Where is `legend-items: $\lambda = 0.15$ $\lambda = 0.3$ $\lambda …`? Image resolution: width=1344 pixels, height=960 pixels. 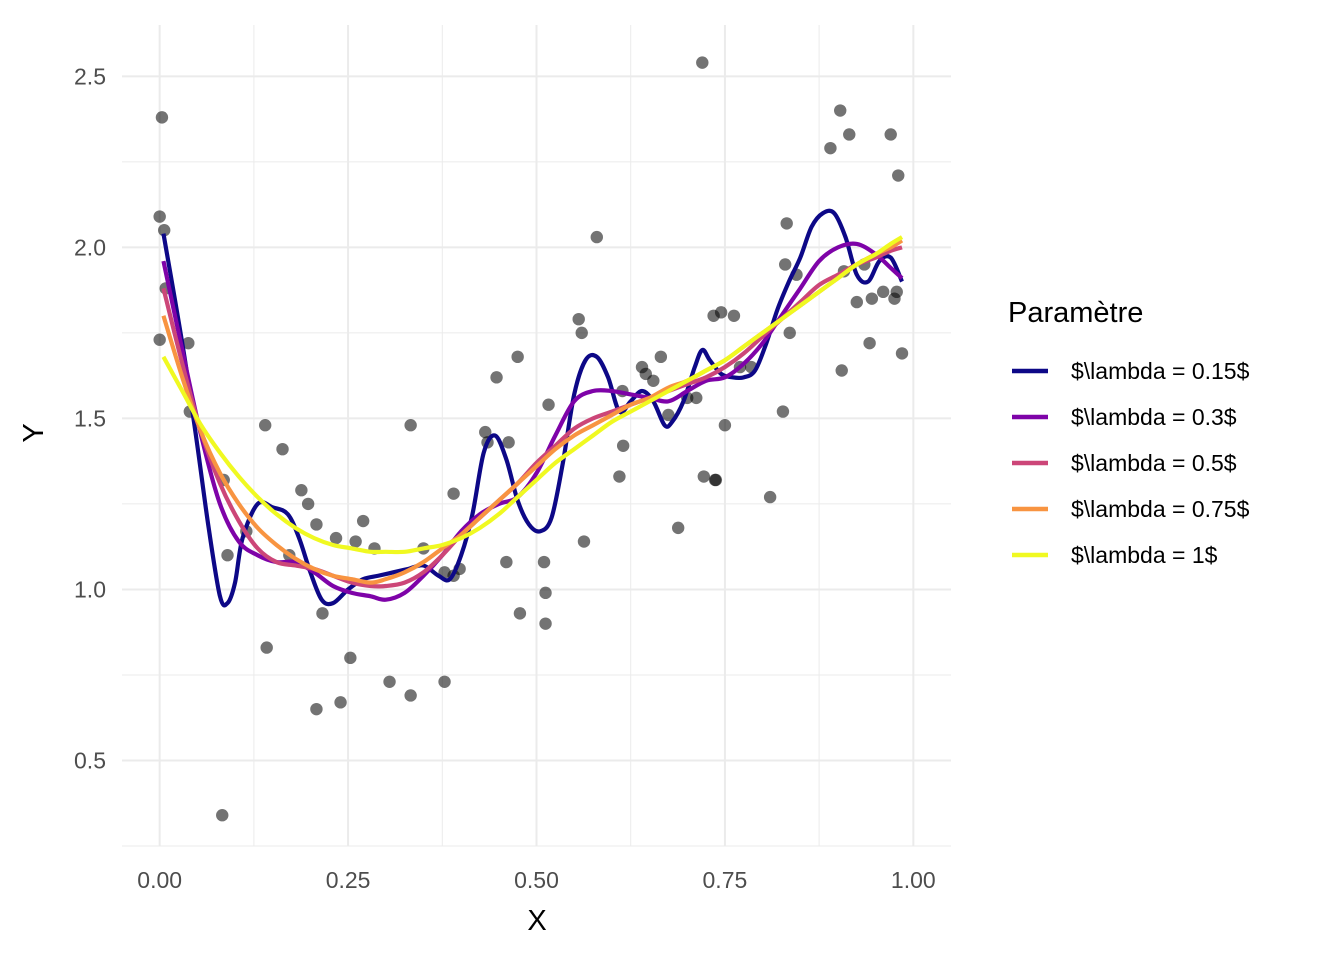 legend-items: $\lambda = 0.15$ $\lambda = 0.3$ $\lambda … is located at coordinates (1131, 463).